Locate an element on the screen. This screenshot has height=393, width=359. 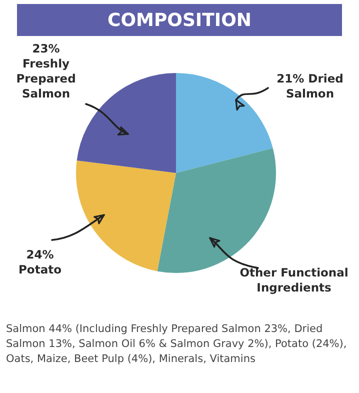
slice-label: 21% Dried Salmon is located at coordinates (310, 86).